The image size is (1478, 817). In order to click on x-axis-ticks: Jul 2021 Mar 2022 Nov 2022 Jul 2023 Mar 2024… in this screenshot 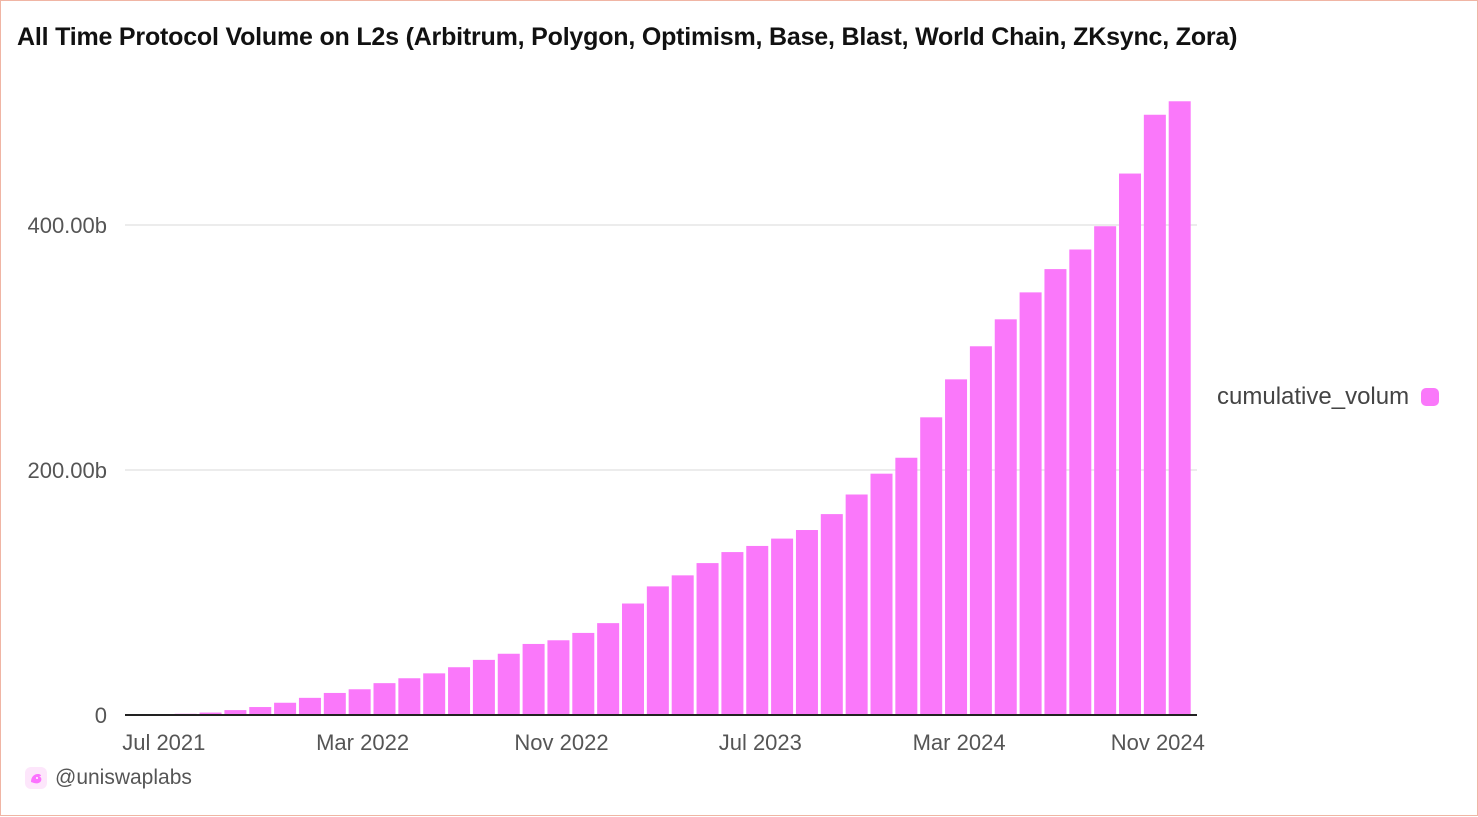, I will do `click(663, 742)`.